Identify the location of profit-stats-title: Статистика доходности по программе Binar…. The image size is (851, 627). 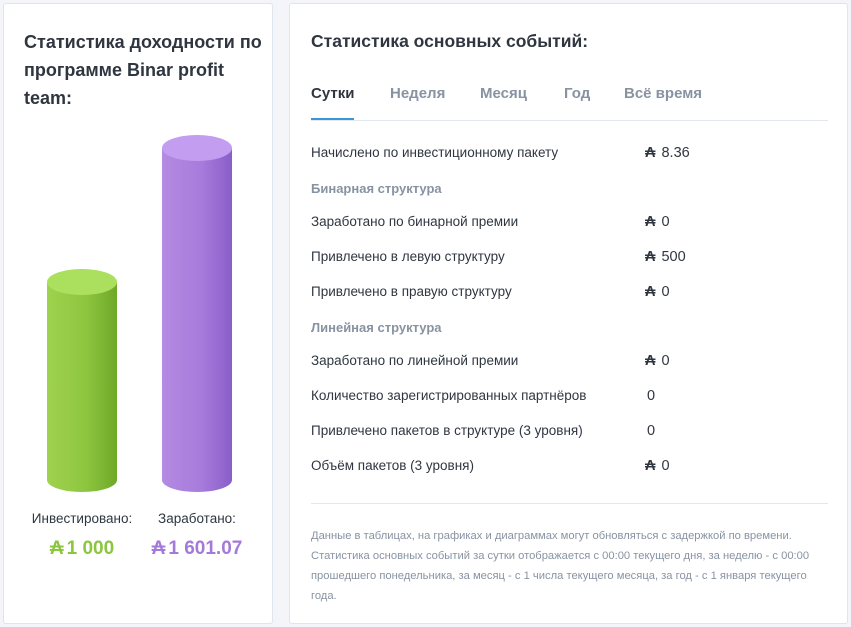
(143, 70).